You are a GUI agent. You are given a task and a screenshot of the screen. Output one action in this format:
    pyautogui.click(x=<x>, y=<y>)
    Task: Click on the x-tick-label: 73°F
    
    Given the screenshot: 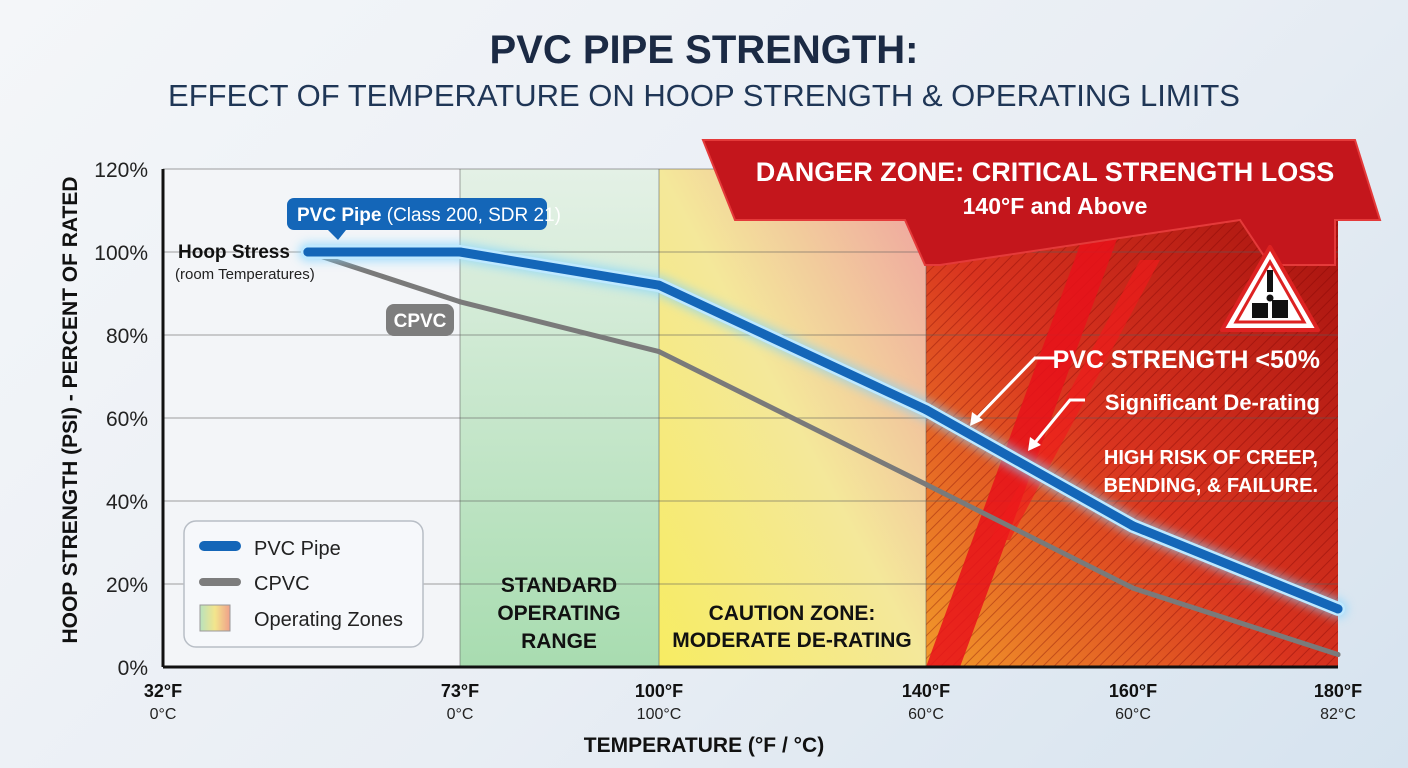 What is the action you would take?
    pyautogui.click(x=460, y=691)
    